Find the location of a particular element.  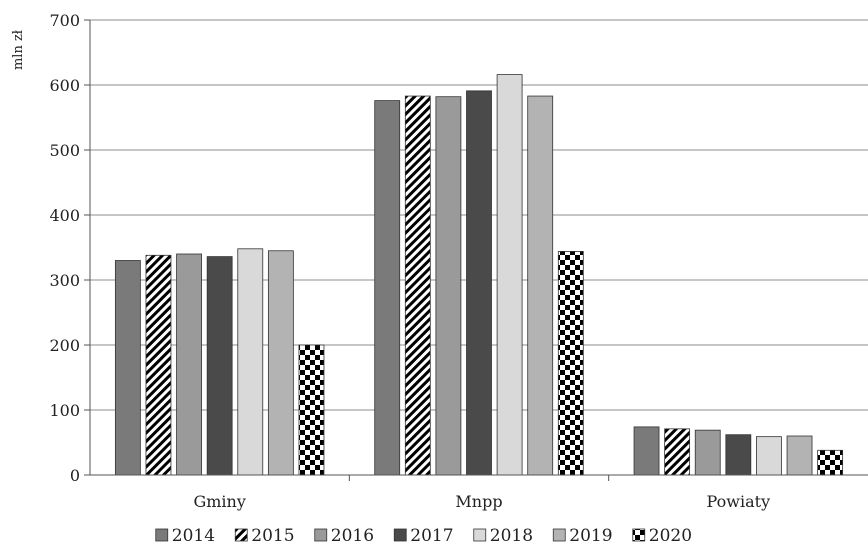

bar-mnpp-2017 is located at coordinates (479, 283).